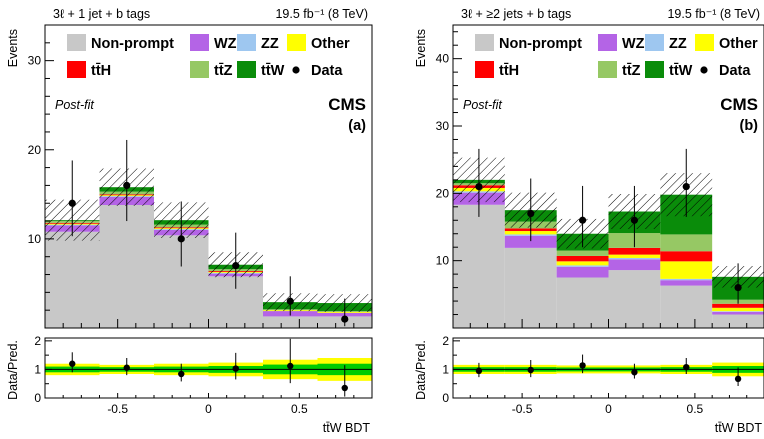 The image size is (764, 439). What do you see at coordinates (357, 126) in the screenshot?
I see `panel-label: (a)` at bounding box center [357, 126].